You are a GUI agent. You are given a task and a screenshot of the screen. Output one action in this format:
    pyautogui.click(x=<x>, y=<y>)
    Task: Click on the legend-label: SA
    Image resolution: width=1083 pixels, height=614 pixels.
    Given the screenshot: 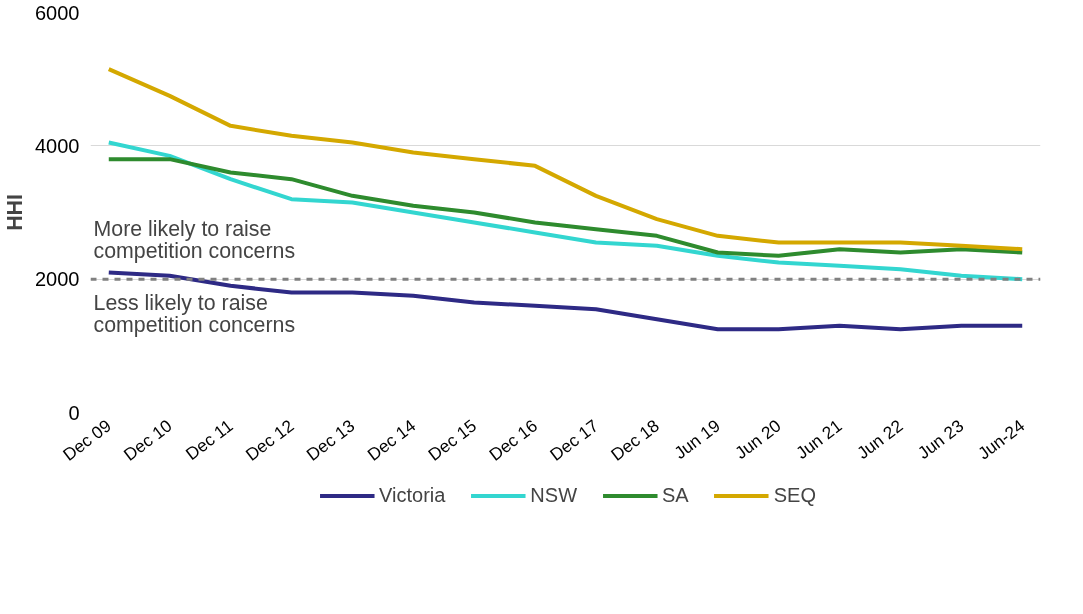 What is the action you would take?
    pyautogui.click(x=675, y=495)
    